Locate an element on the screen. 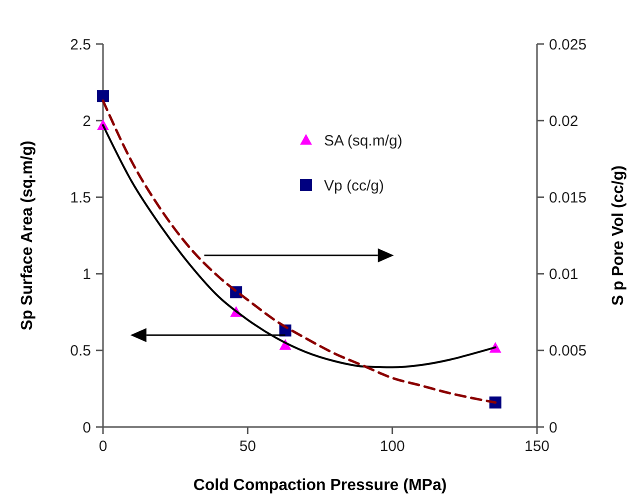 Image resolution: width=644 pixels, height=504 pixels. y2-axis-title: S p Pore Vol (cc/g) is located at coordinates (618, 235).